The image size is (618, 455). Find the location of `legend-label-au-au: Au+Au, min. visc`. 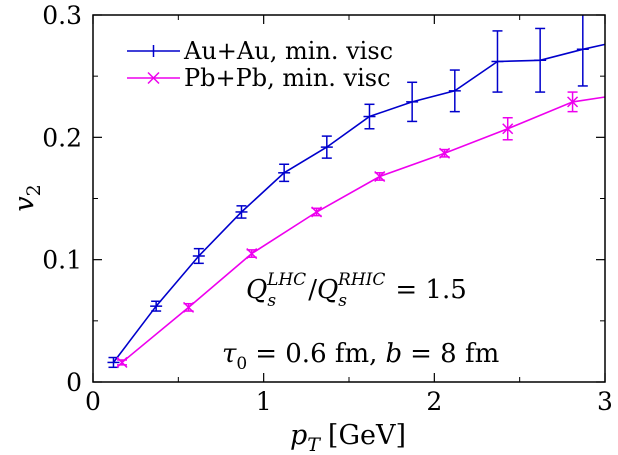

legend-label-au-au: Au+Au, min. visc is located at coordinates (288, 51).